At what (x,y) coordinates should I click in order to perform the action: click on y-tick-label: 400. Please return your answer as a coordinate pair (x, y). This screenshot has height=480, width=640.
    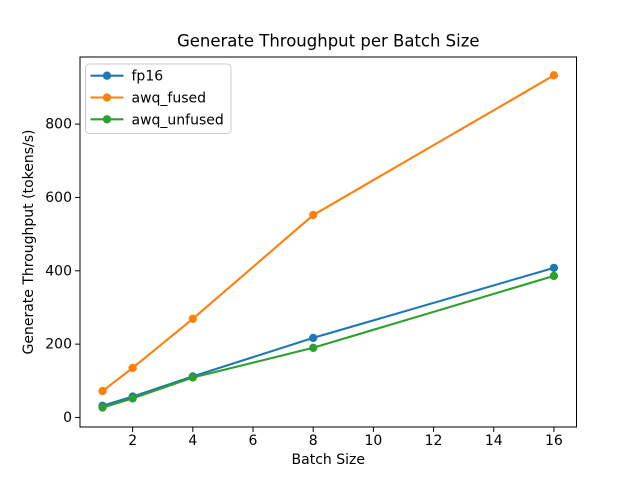
    Looking at the image, I should click on (58, 271).